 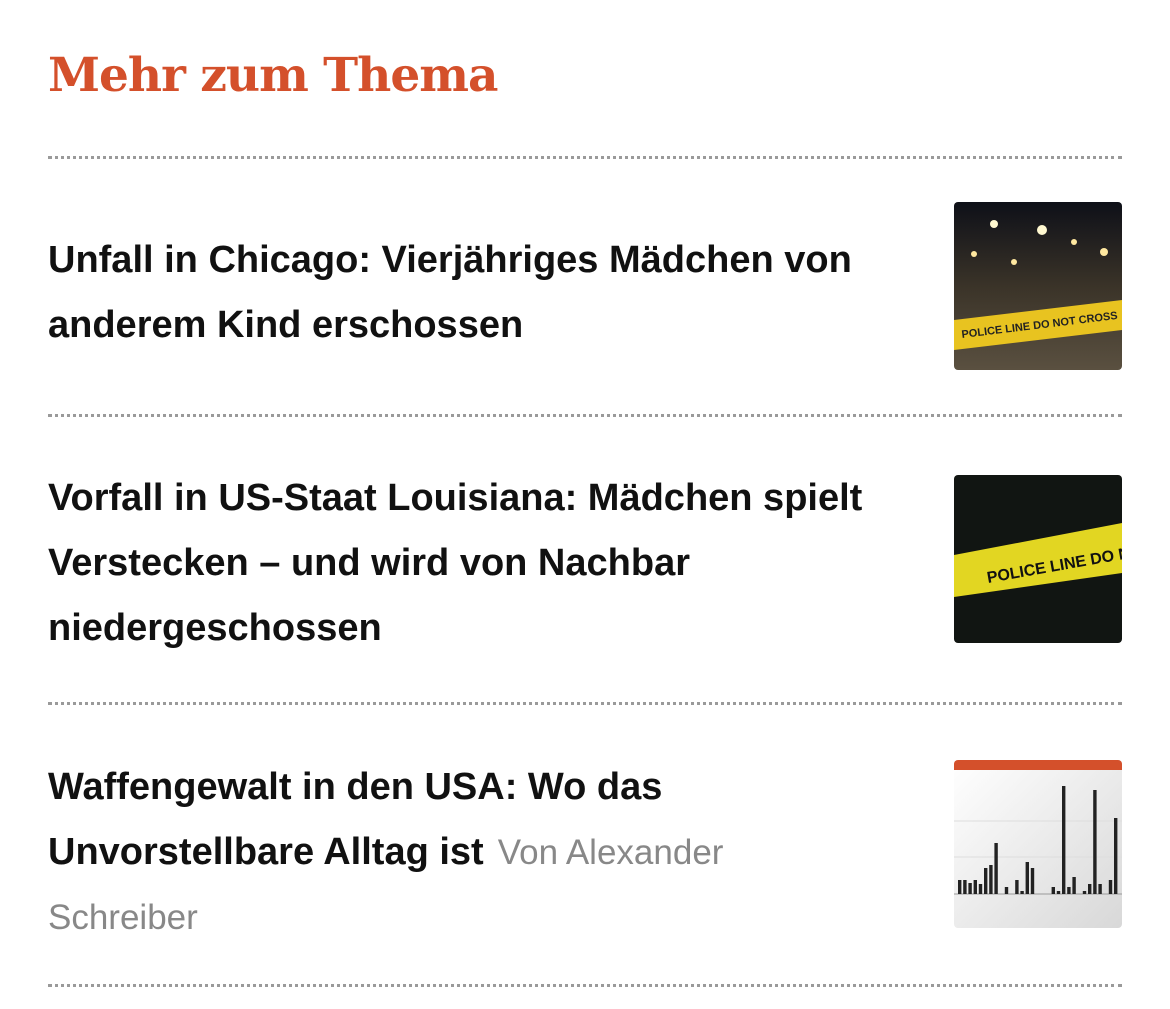 I want to click on article-thumbnail: POLICE LINE DO NOT, so click(x=1038, y=559).